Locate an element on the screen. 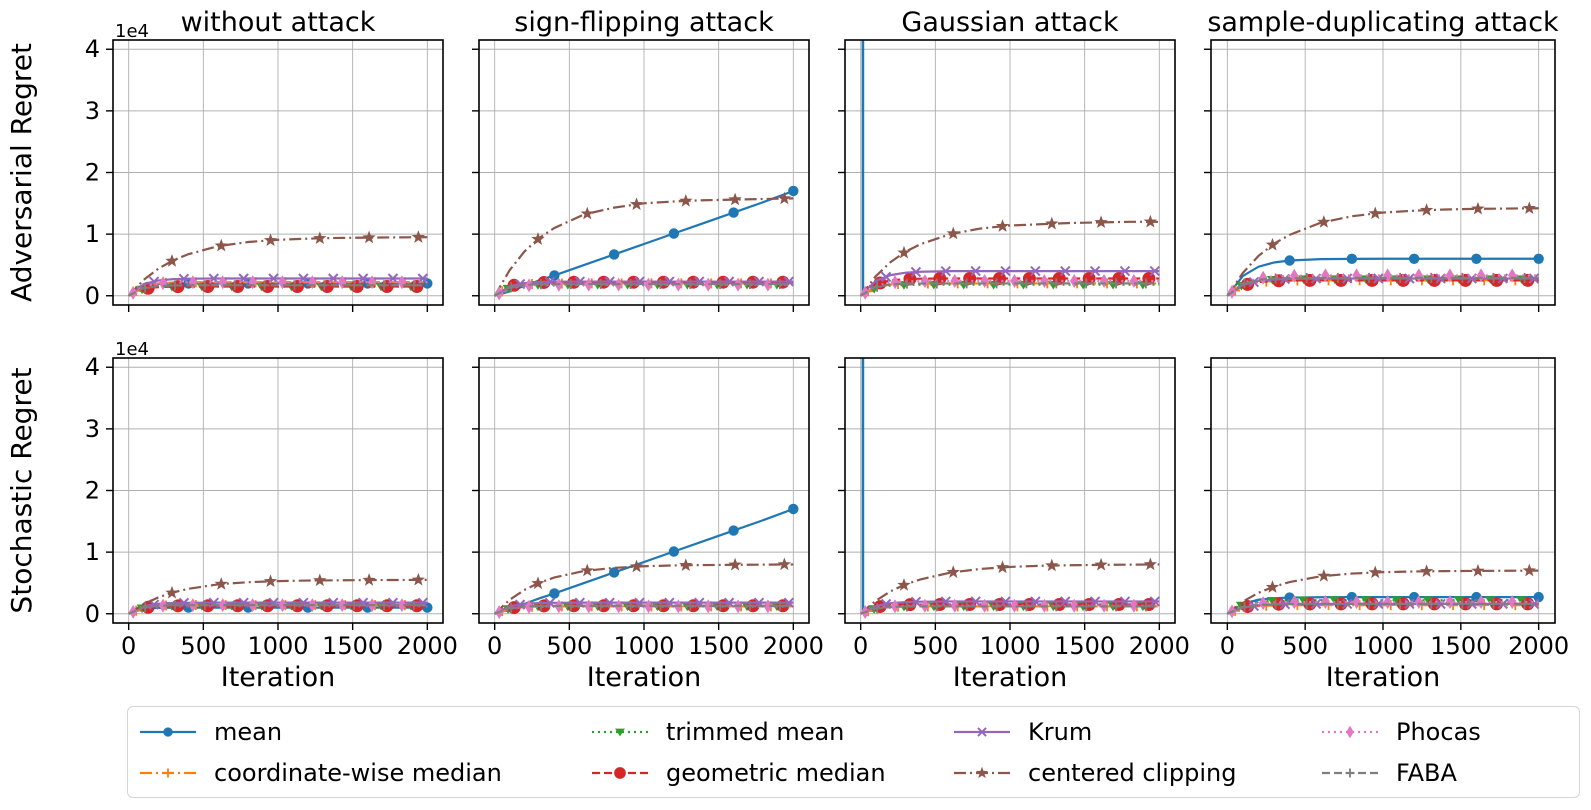 This screenshot has width=1591, height=810. subplot-adversarial-col2: sign-flipping attack is located at coordinates (645, 164).